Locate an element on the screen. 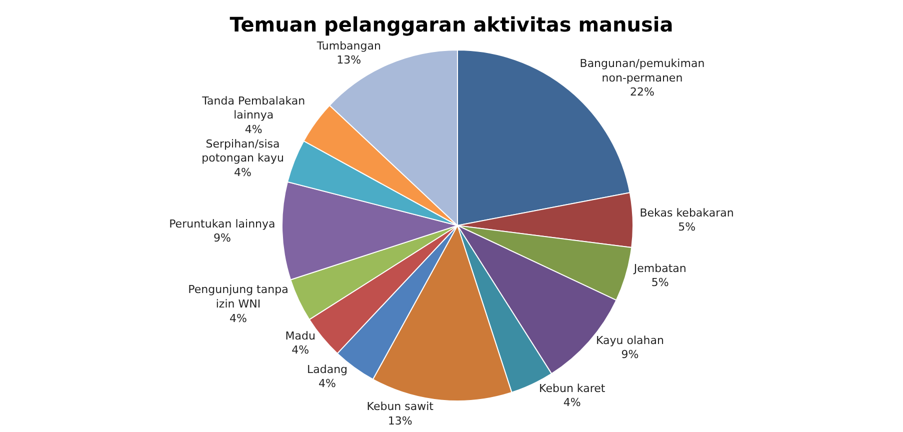 The height and width of the screenshot is (432, 903). slice-label: Tumbangan is located at coordinates (348, 45).